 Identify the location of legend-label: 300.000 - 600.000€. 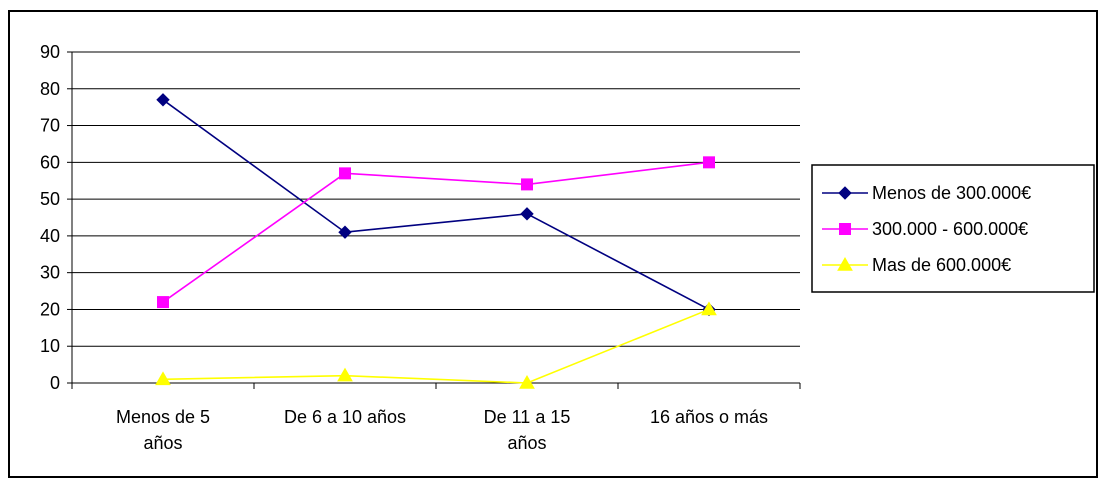
(950, 229).